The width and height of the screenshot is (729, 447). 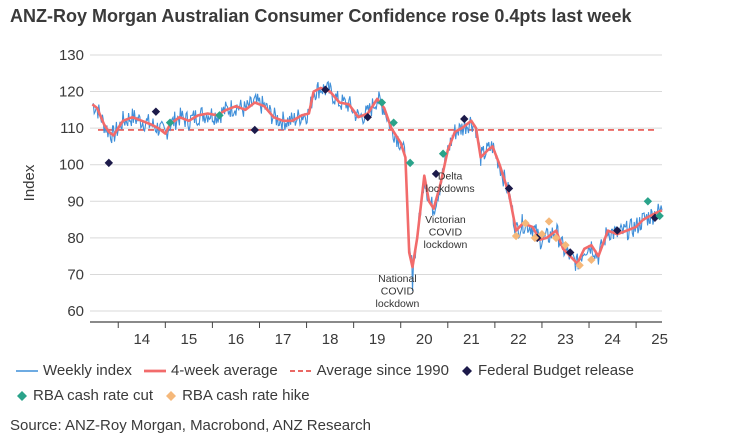 What do you see at coordinates (283, 339) in the screenshot?
I see `x-tick-17: 17` at bounding box center [283, 339].